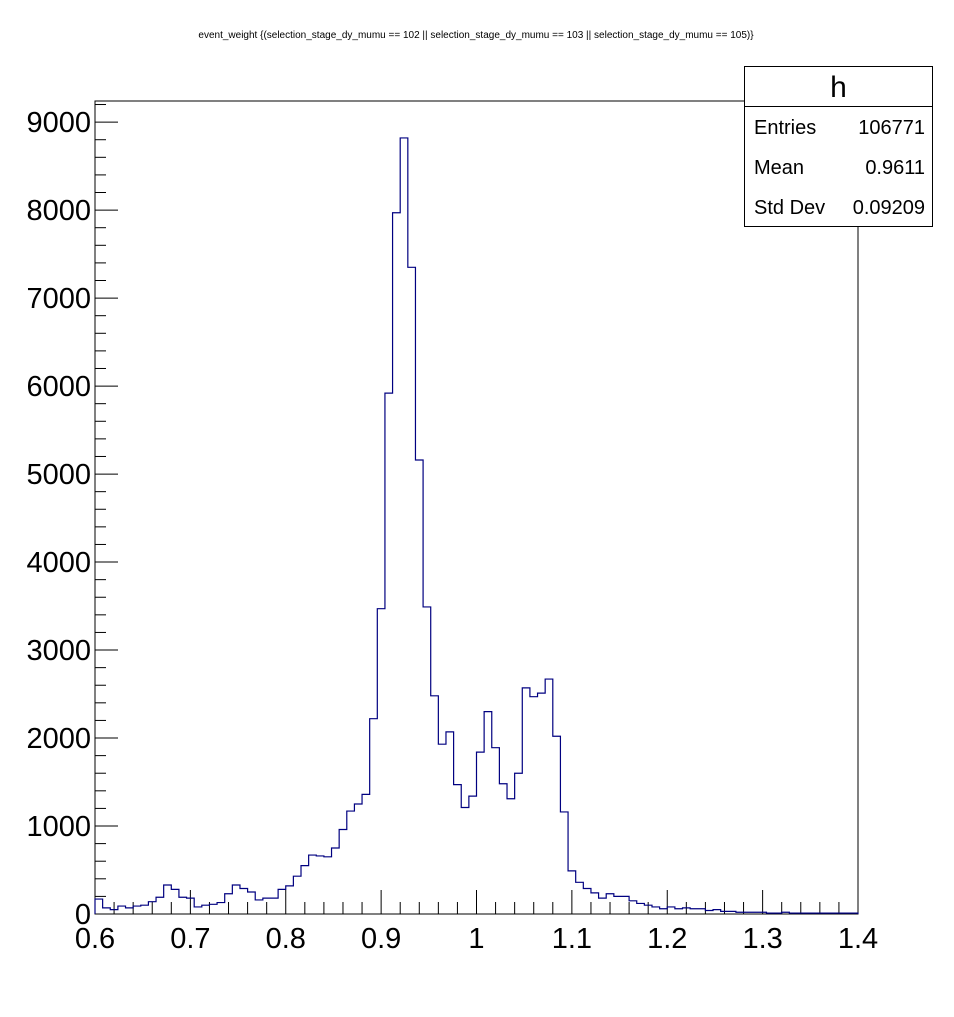 The height and width of the screenshot is (1017, 954). I want to click on x-tick-label: 1.1, so click(572, 939).